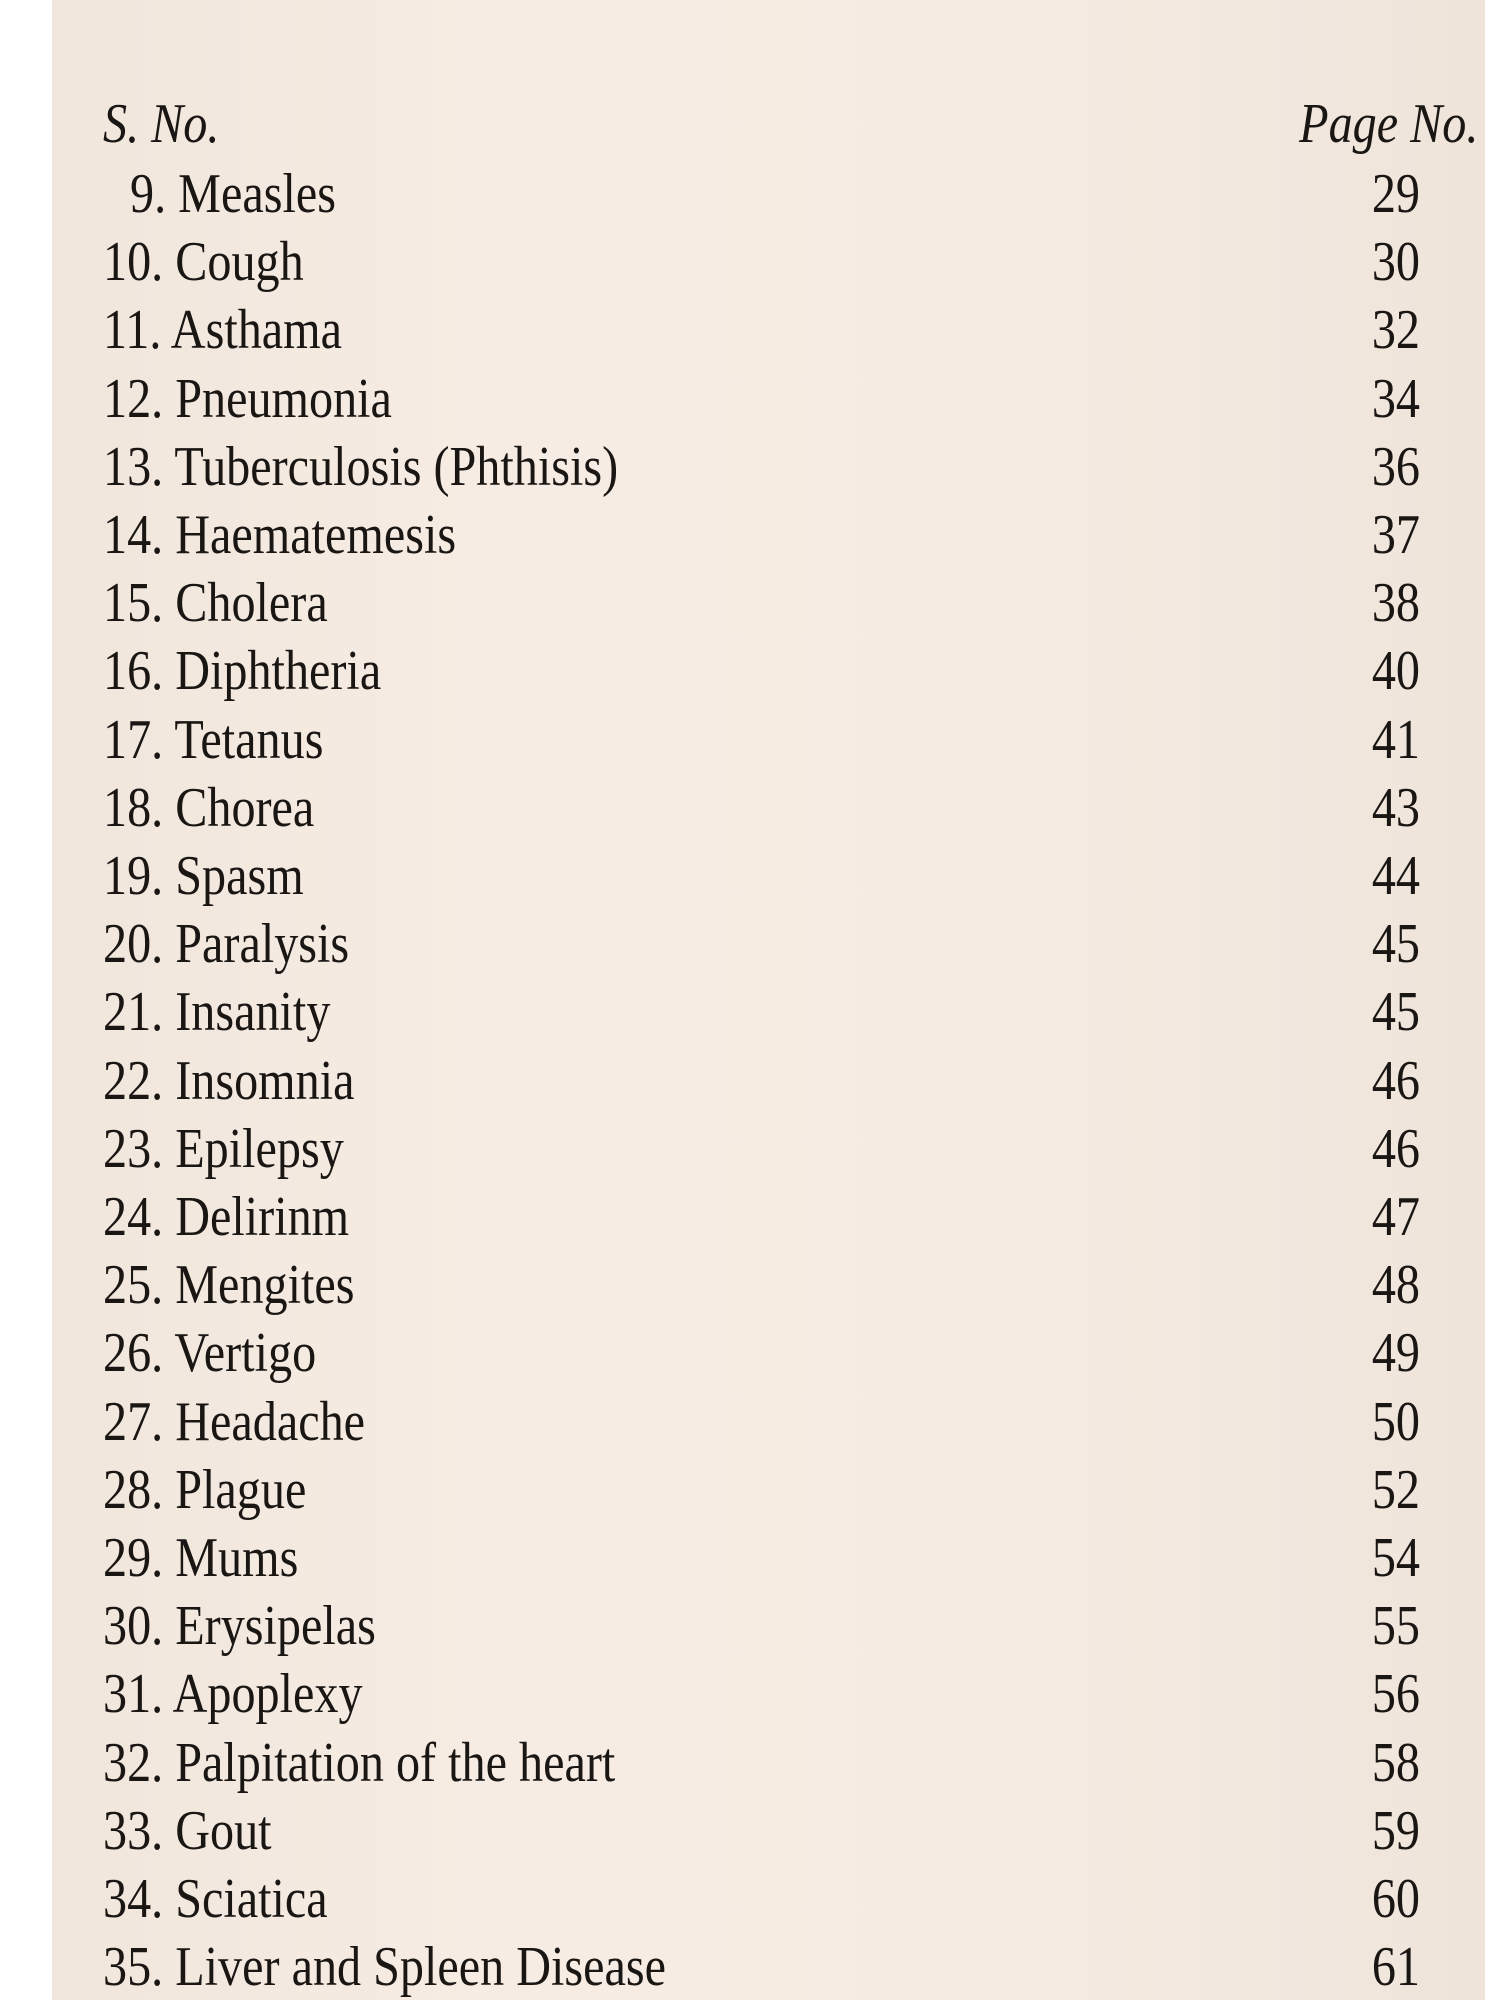 The height and width of the screenshot is (2001, 1500). Describe the element at coordinates (750, 603) in the screenshot. I see `contents-entry: 15. Cholera 38` at that location.